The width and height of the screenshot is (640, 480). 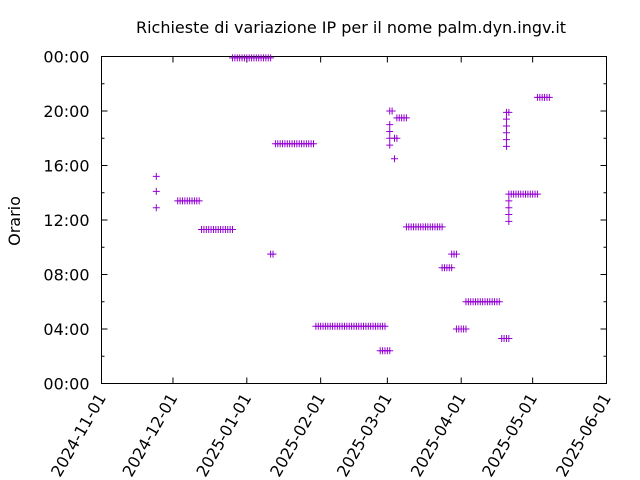 I want to click on x-tick-label: 2025-06-01, so click(x=583, y=435).